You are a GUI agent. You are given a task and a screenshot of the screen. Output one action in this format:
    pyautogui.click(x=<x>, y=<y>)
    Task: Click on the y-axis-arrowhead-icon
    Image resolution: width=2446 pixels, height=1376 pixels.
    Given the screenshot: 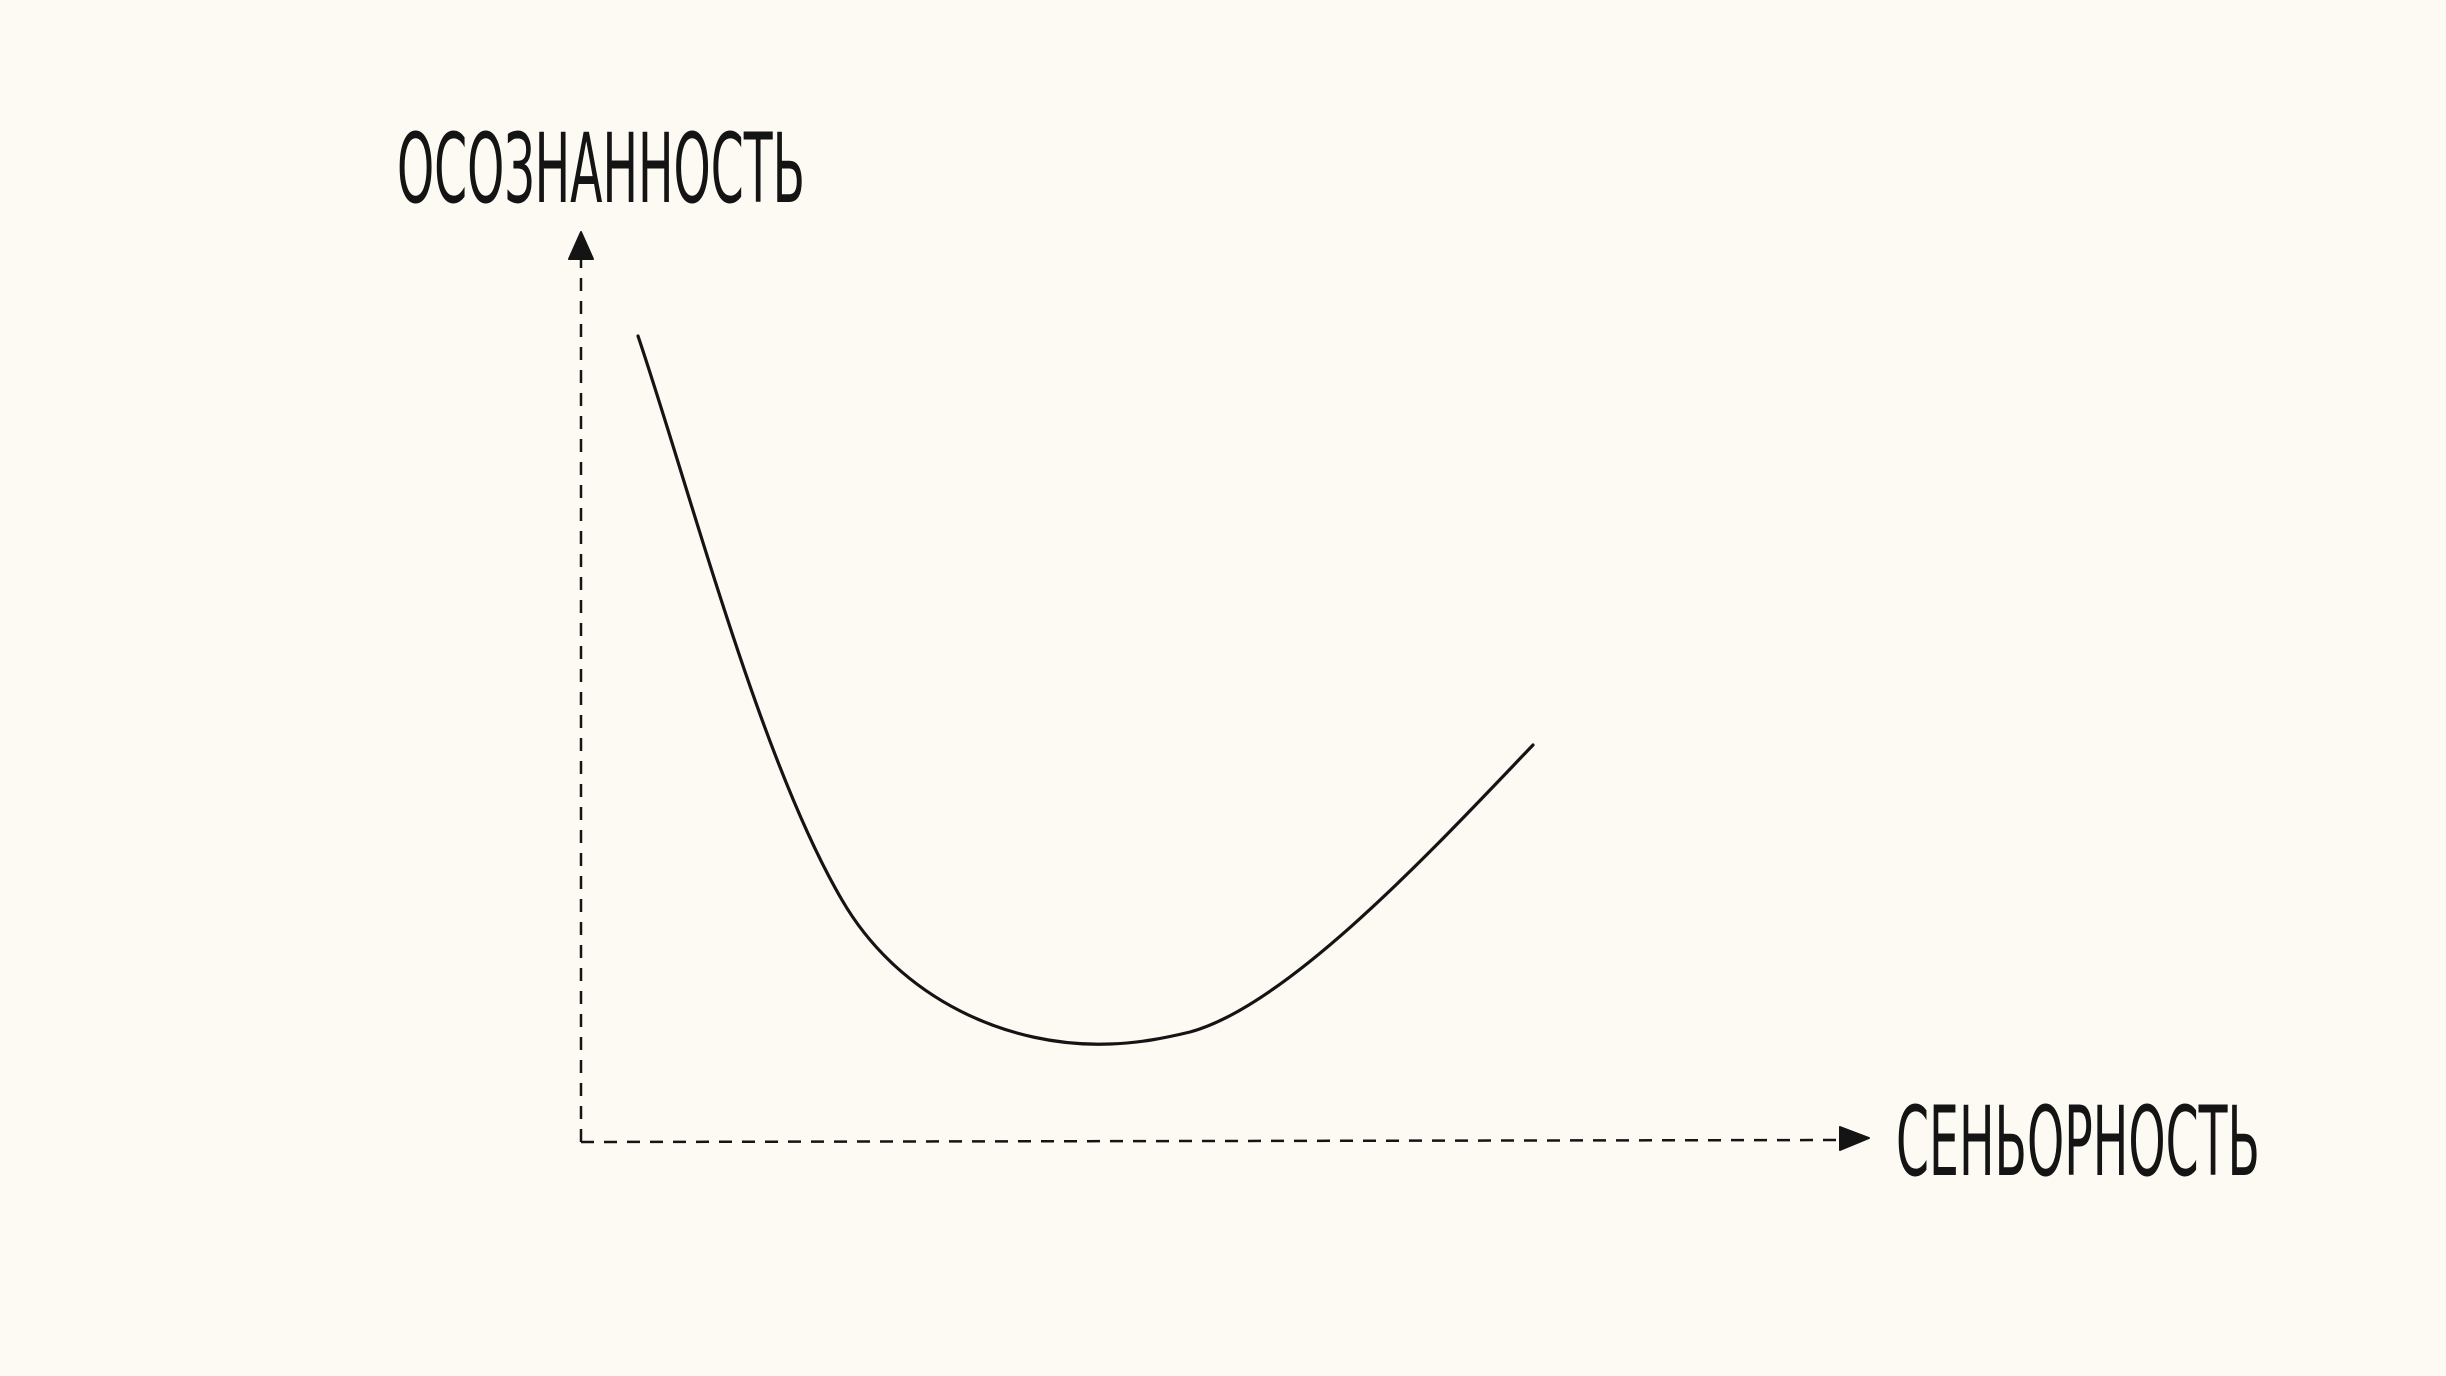 What is the action you would take?
    pyautogui.click(x=581, y=245)
    